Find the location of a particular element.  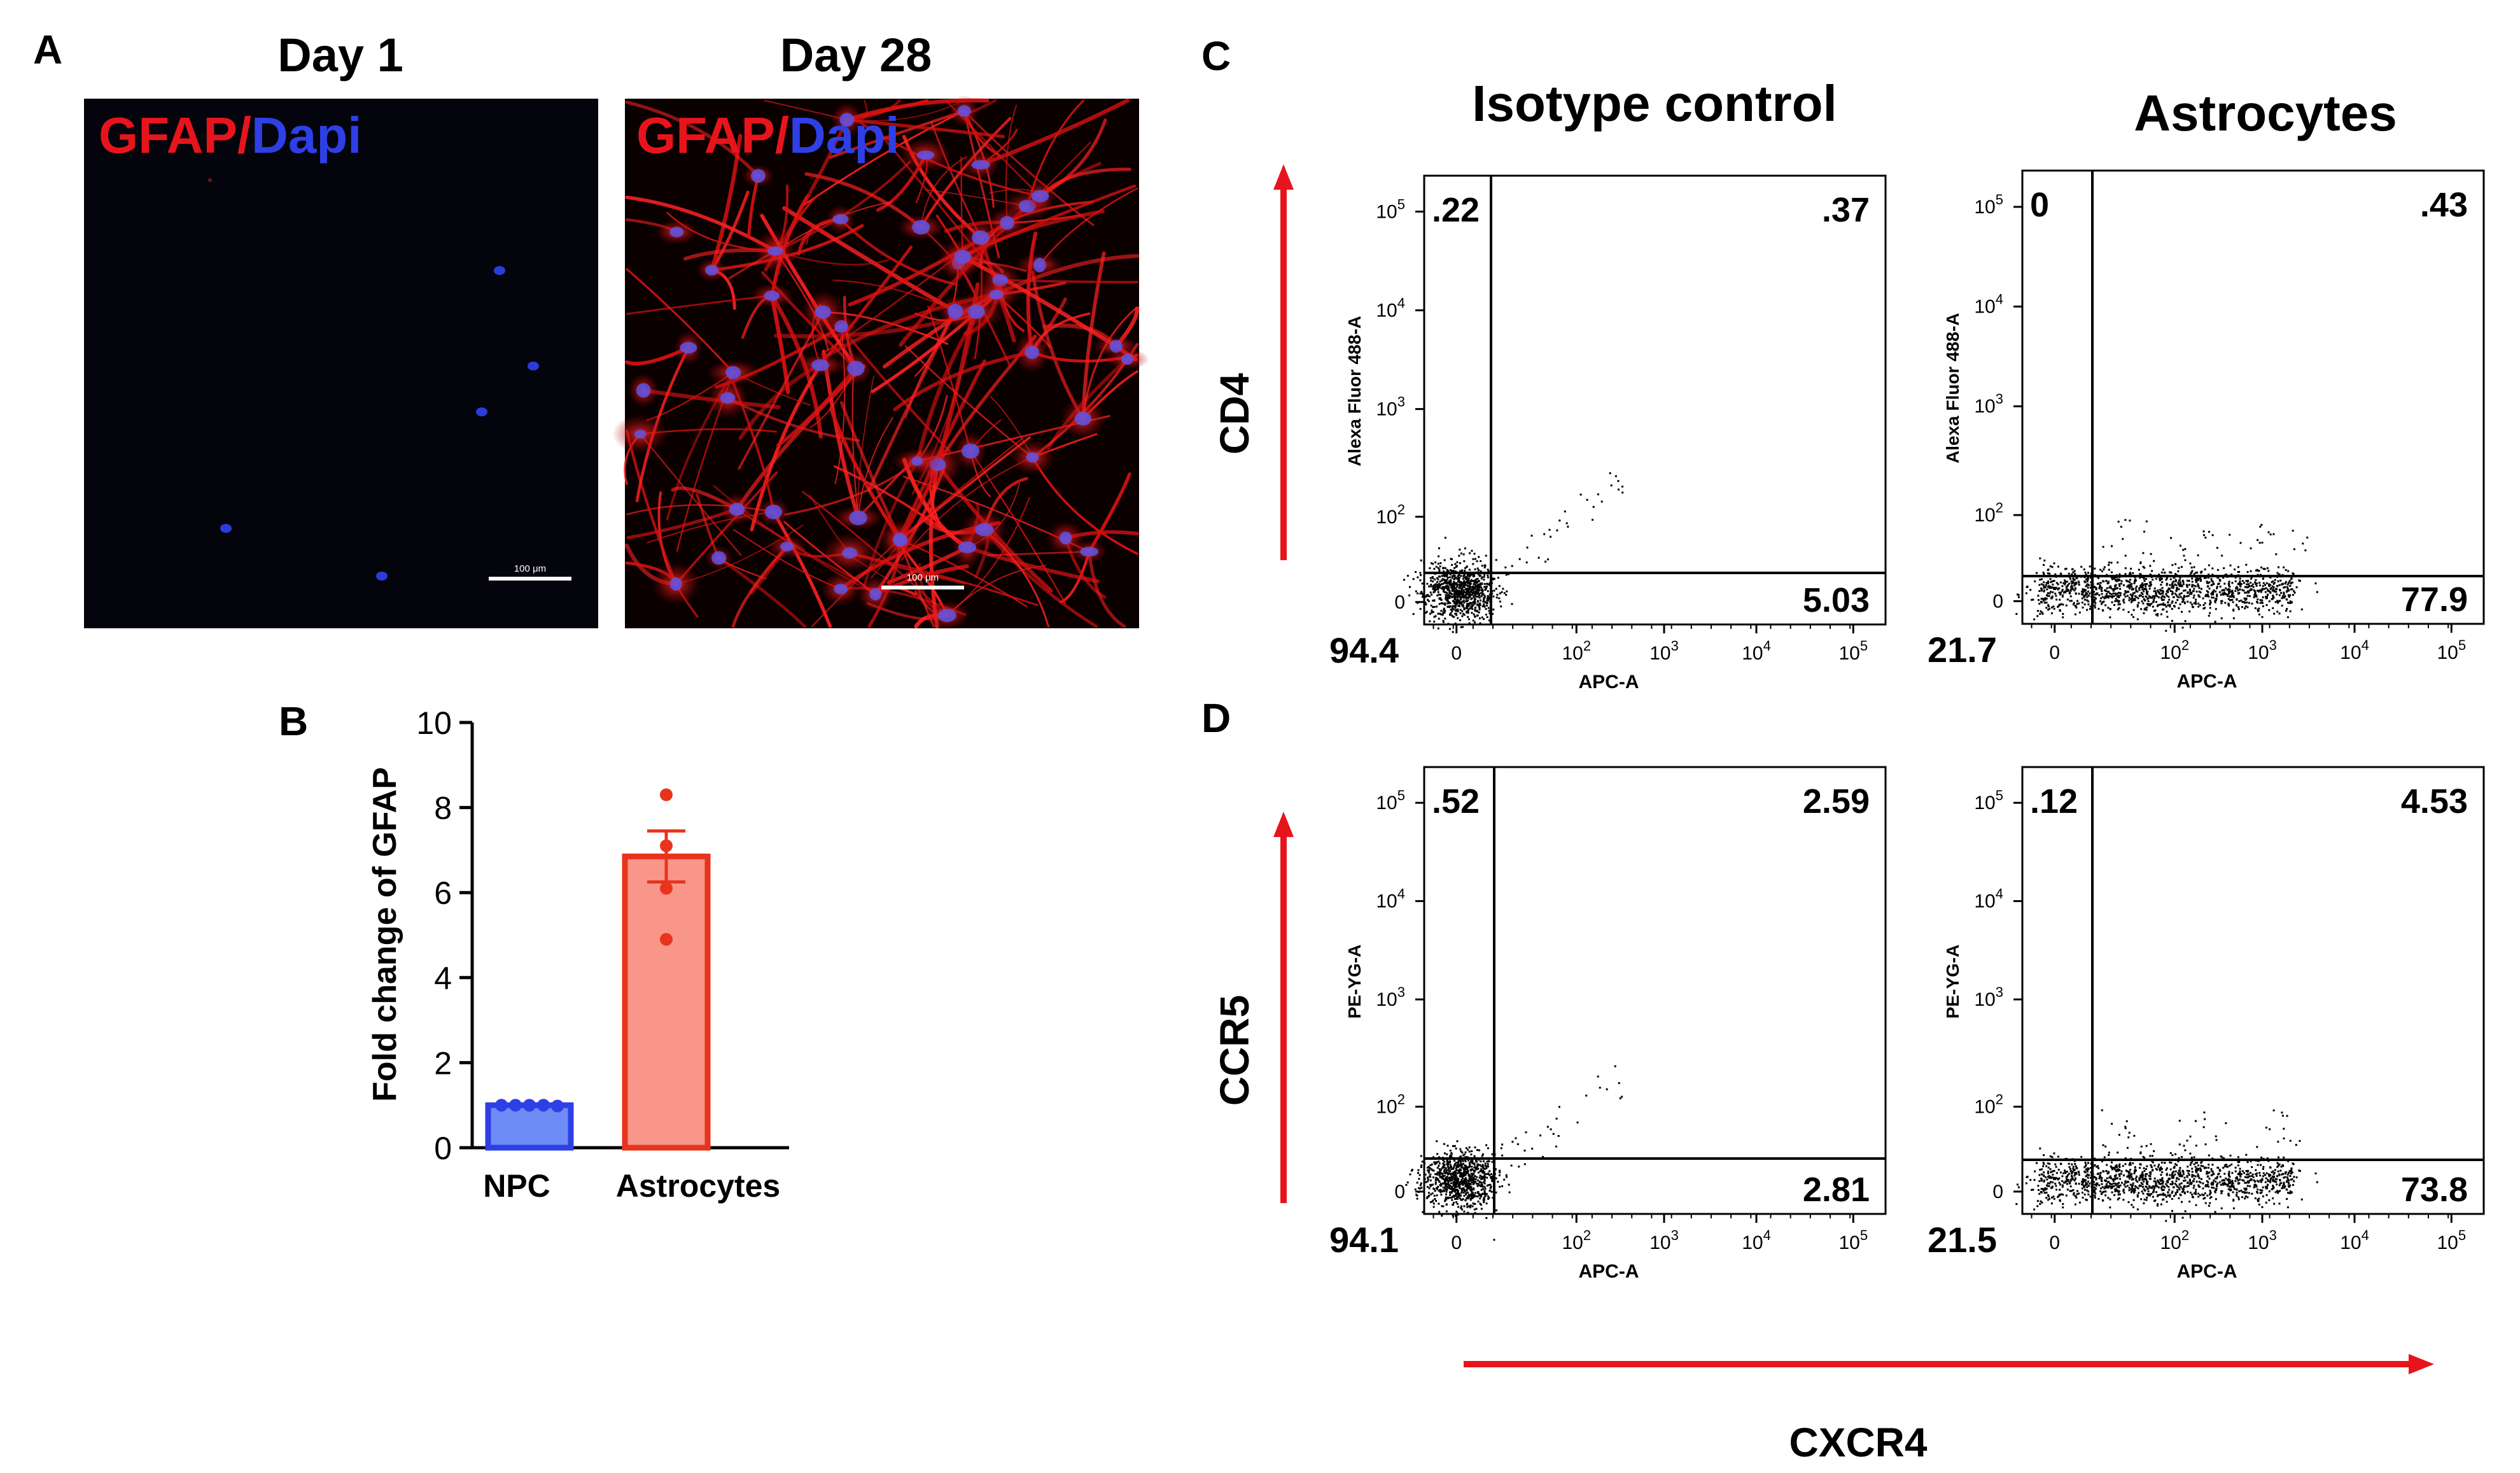

bar-y-tick-label: 0 is located at coordinates (443, 1148).